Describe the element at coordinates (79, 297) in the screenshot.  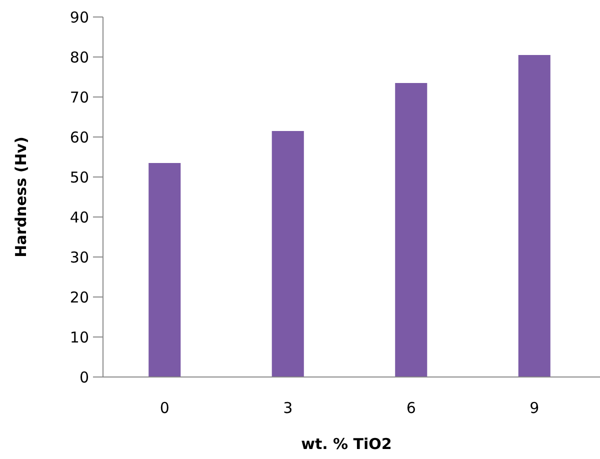
I see `y-tick-label: 20` at that location.